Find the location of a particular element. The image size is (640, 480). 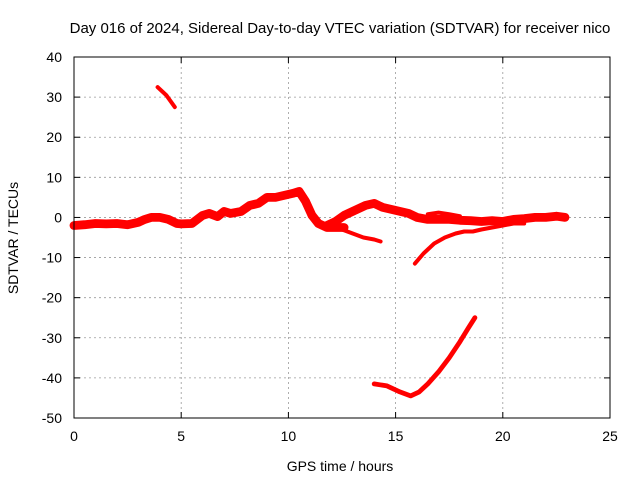

y-tick-label: -40 is located at coordinates (52, 378).